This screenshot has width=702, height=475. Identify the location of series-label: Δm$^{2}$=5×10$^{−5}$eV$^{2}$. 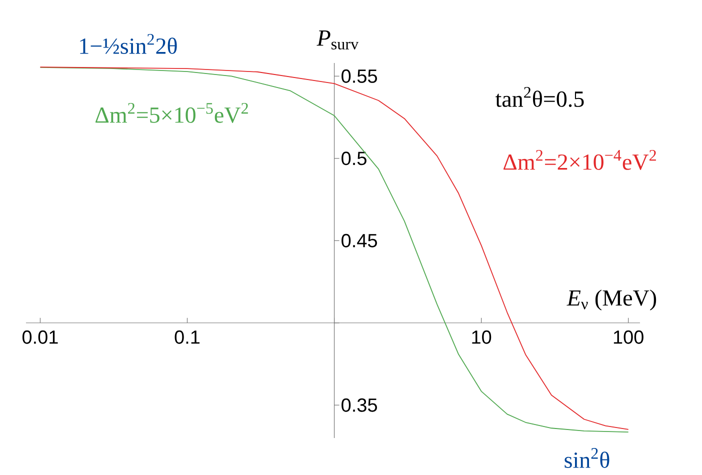
(172, 113).